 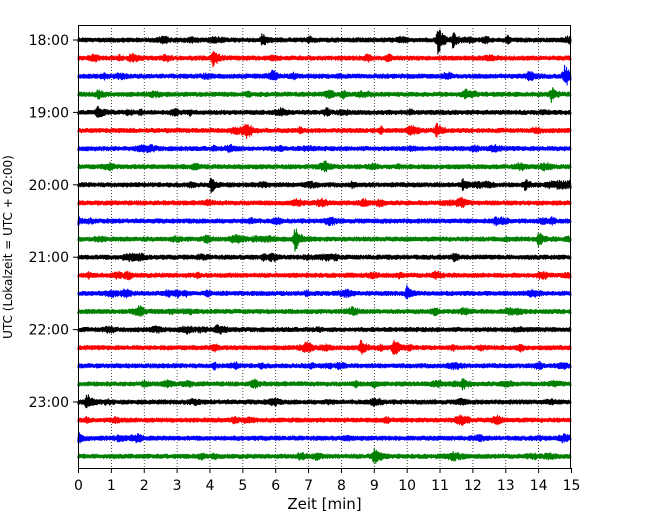 I want to click on y-tick-label: 22:00, so click(x=49, y=331).